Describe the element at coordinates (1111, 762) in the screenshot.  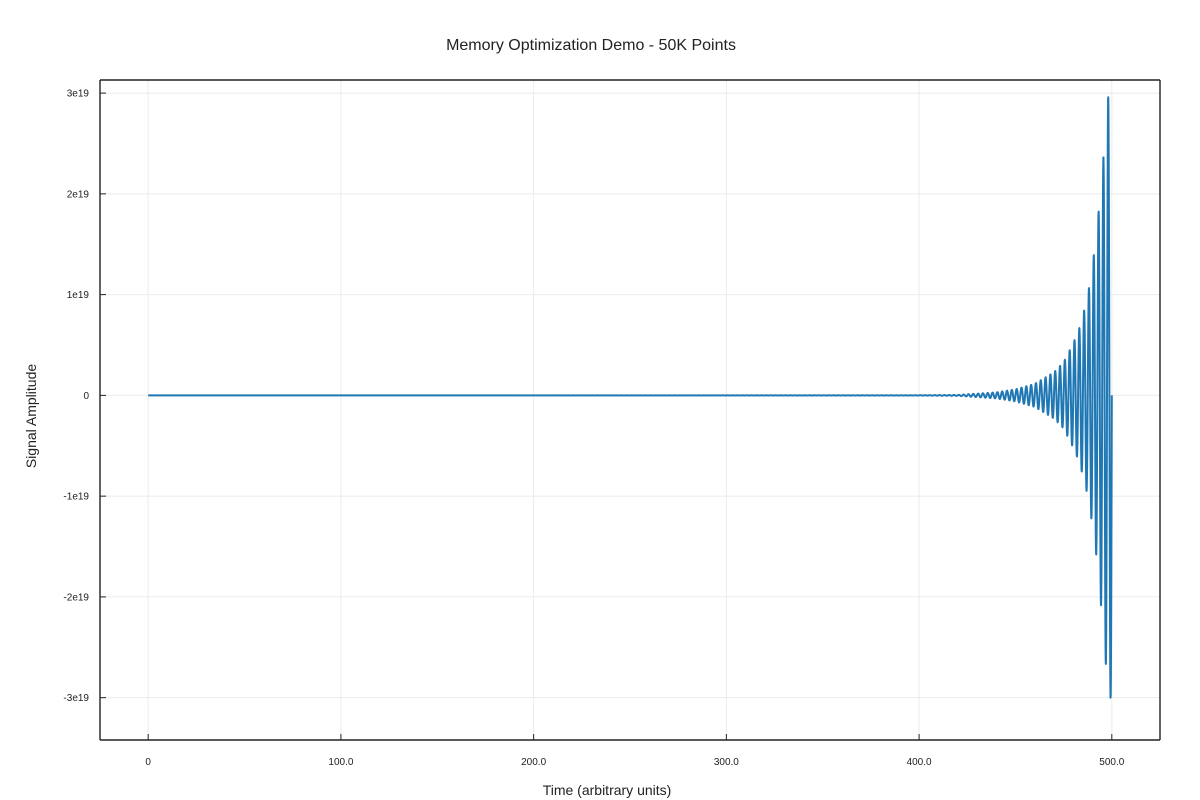
I see `x-tick-label: 500.0` at that location.